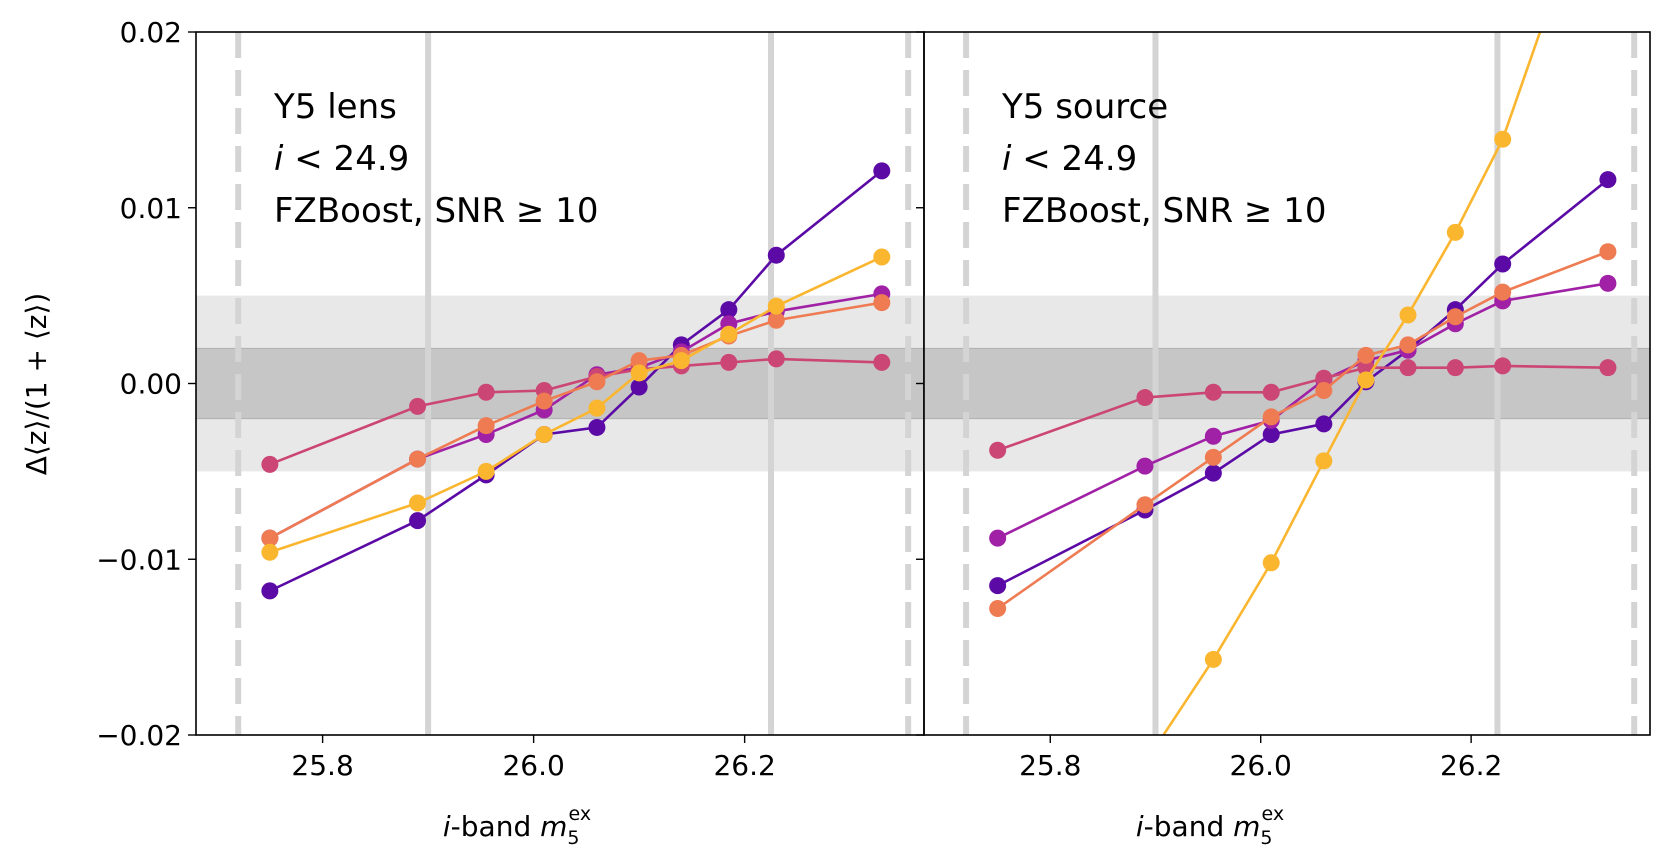  What do you see at coordinates (151, 32) in the screenshot?
I see `y-tick-label: 0.02` at bounding box center [151, 32].